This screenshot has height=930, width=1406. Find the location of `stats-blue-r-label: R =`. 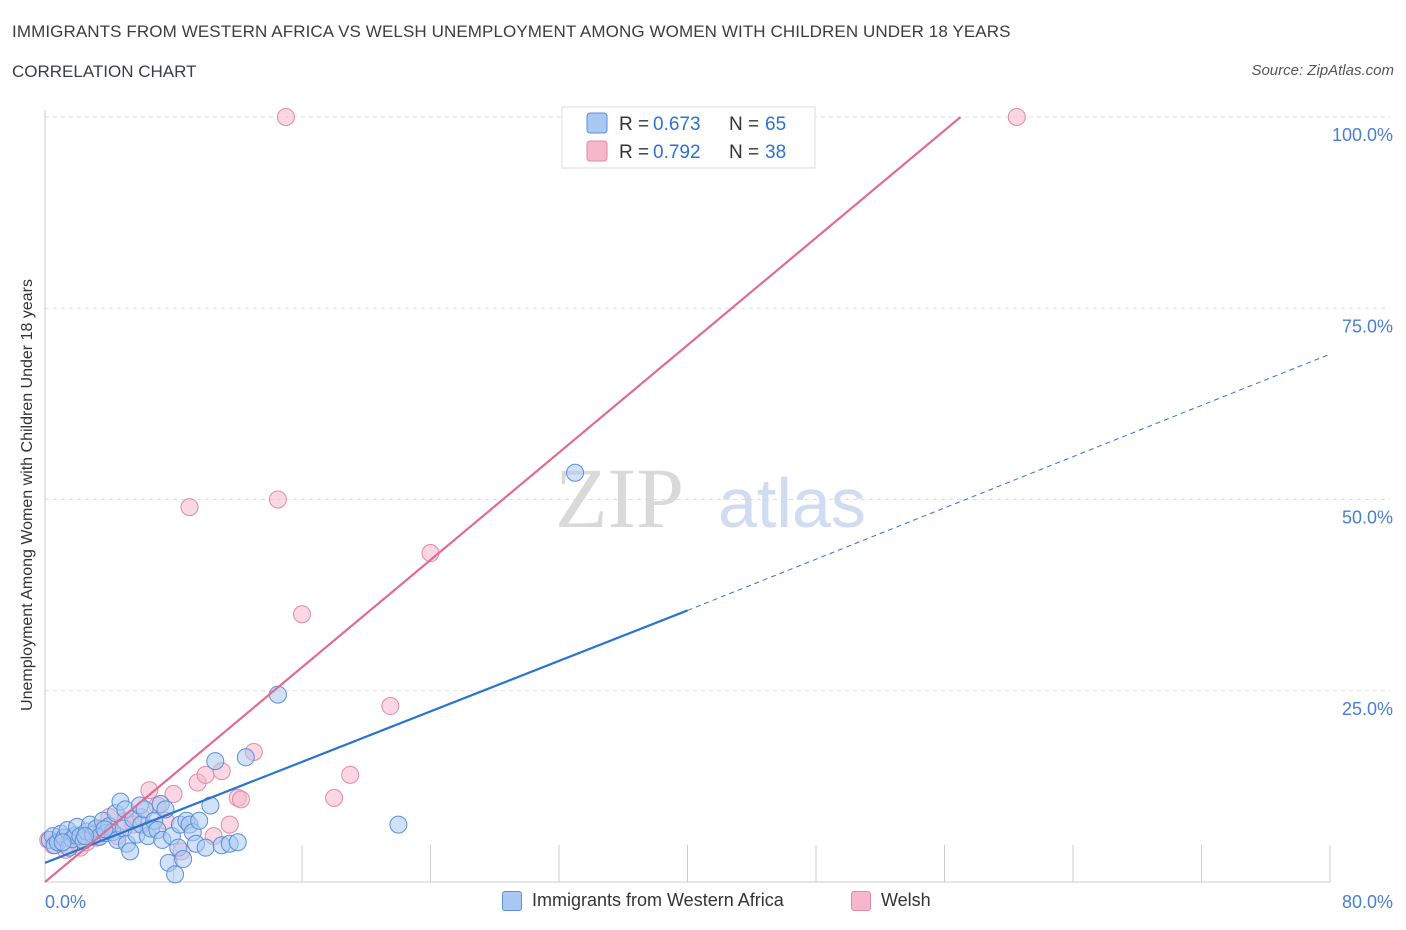

stats-blue-r-label: R = is located at coordinates (634, 124).